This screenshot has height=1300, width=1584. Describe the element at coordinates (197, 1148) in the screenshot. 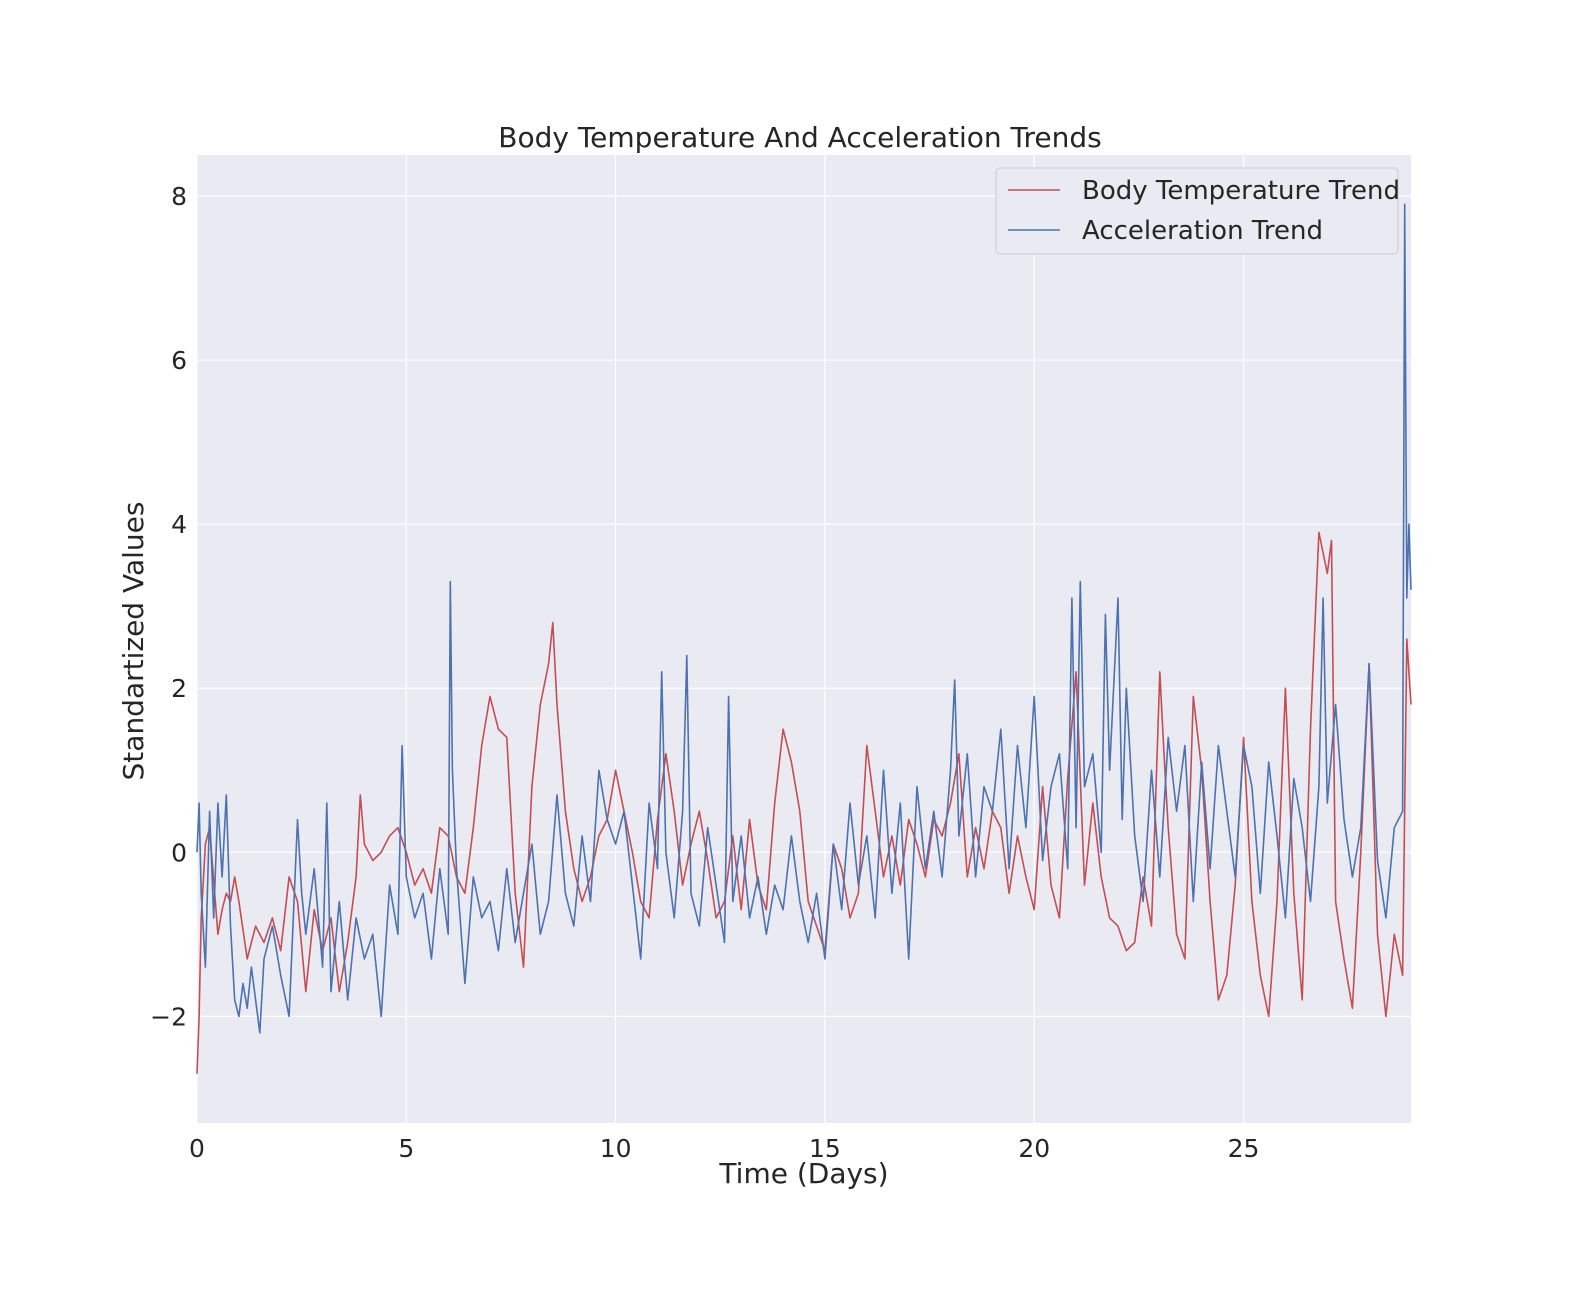

I see `x-tick-label: 0` at that location.